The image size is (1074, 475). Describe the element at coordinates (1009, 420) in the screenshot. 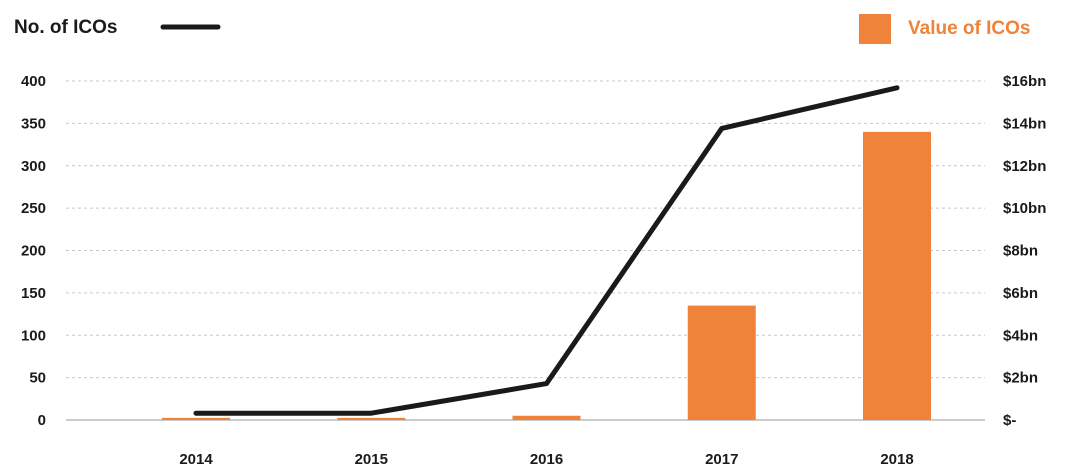

I see `right-tick-label: $-` at that location.